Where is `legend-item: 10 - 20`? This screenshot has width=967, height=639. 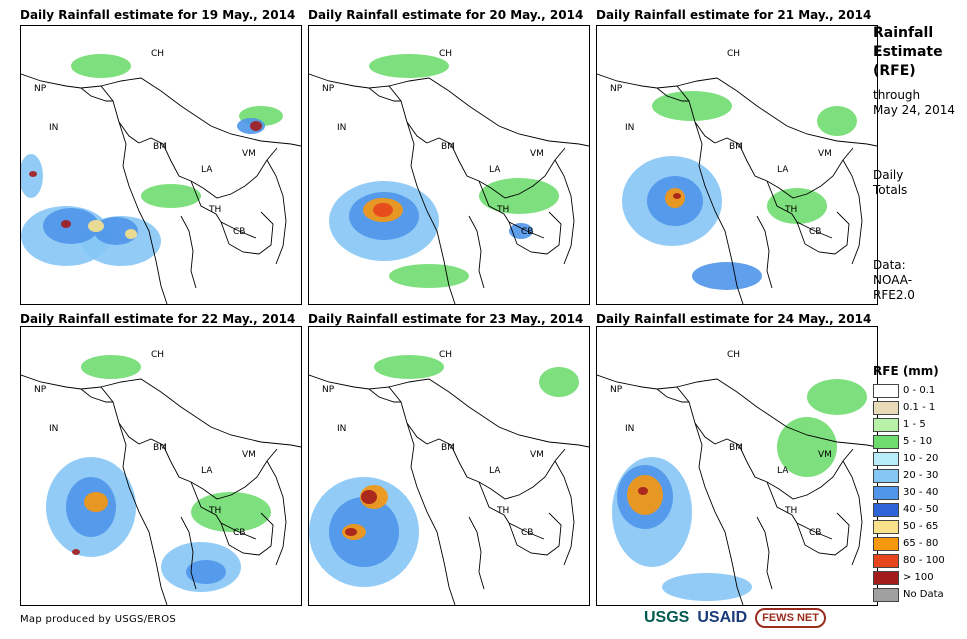
legend-item: 10 - 20 is located at coordinates (909, 458).